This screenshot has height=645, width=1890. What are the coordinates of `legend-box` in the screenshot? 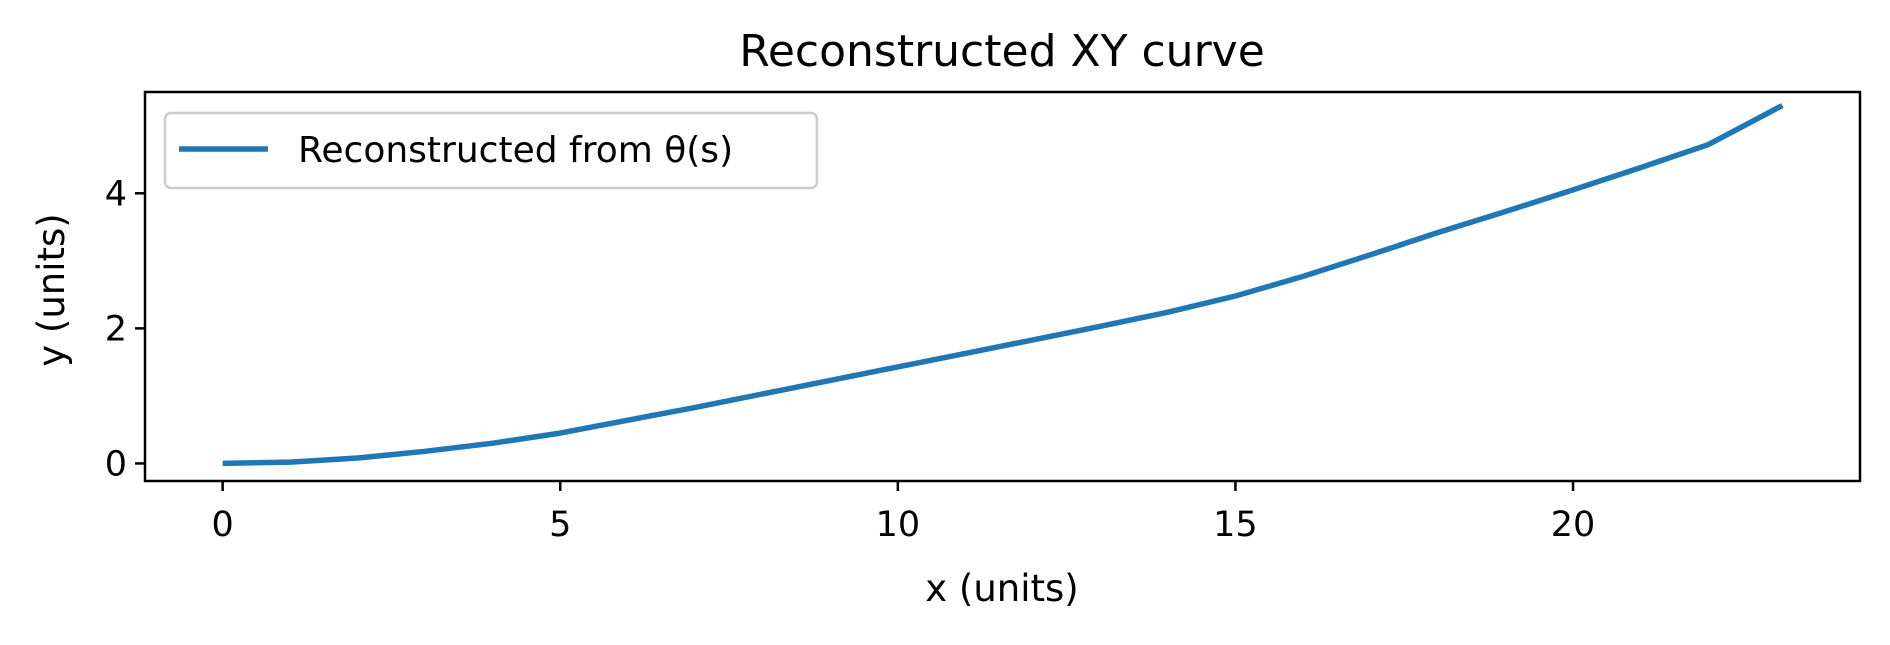 It's located at (491, 150).